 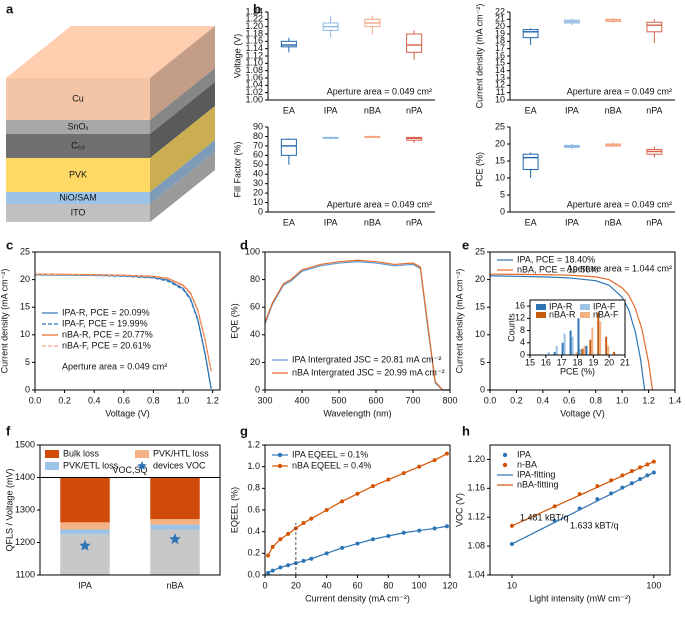 I want to click on legend-label: IPA-F, PCE = 19.99%, so click(x=105, y=323).